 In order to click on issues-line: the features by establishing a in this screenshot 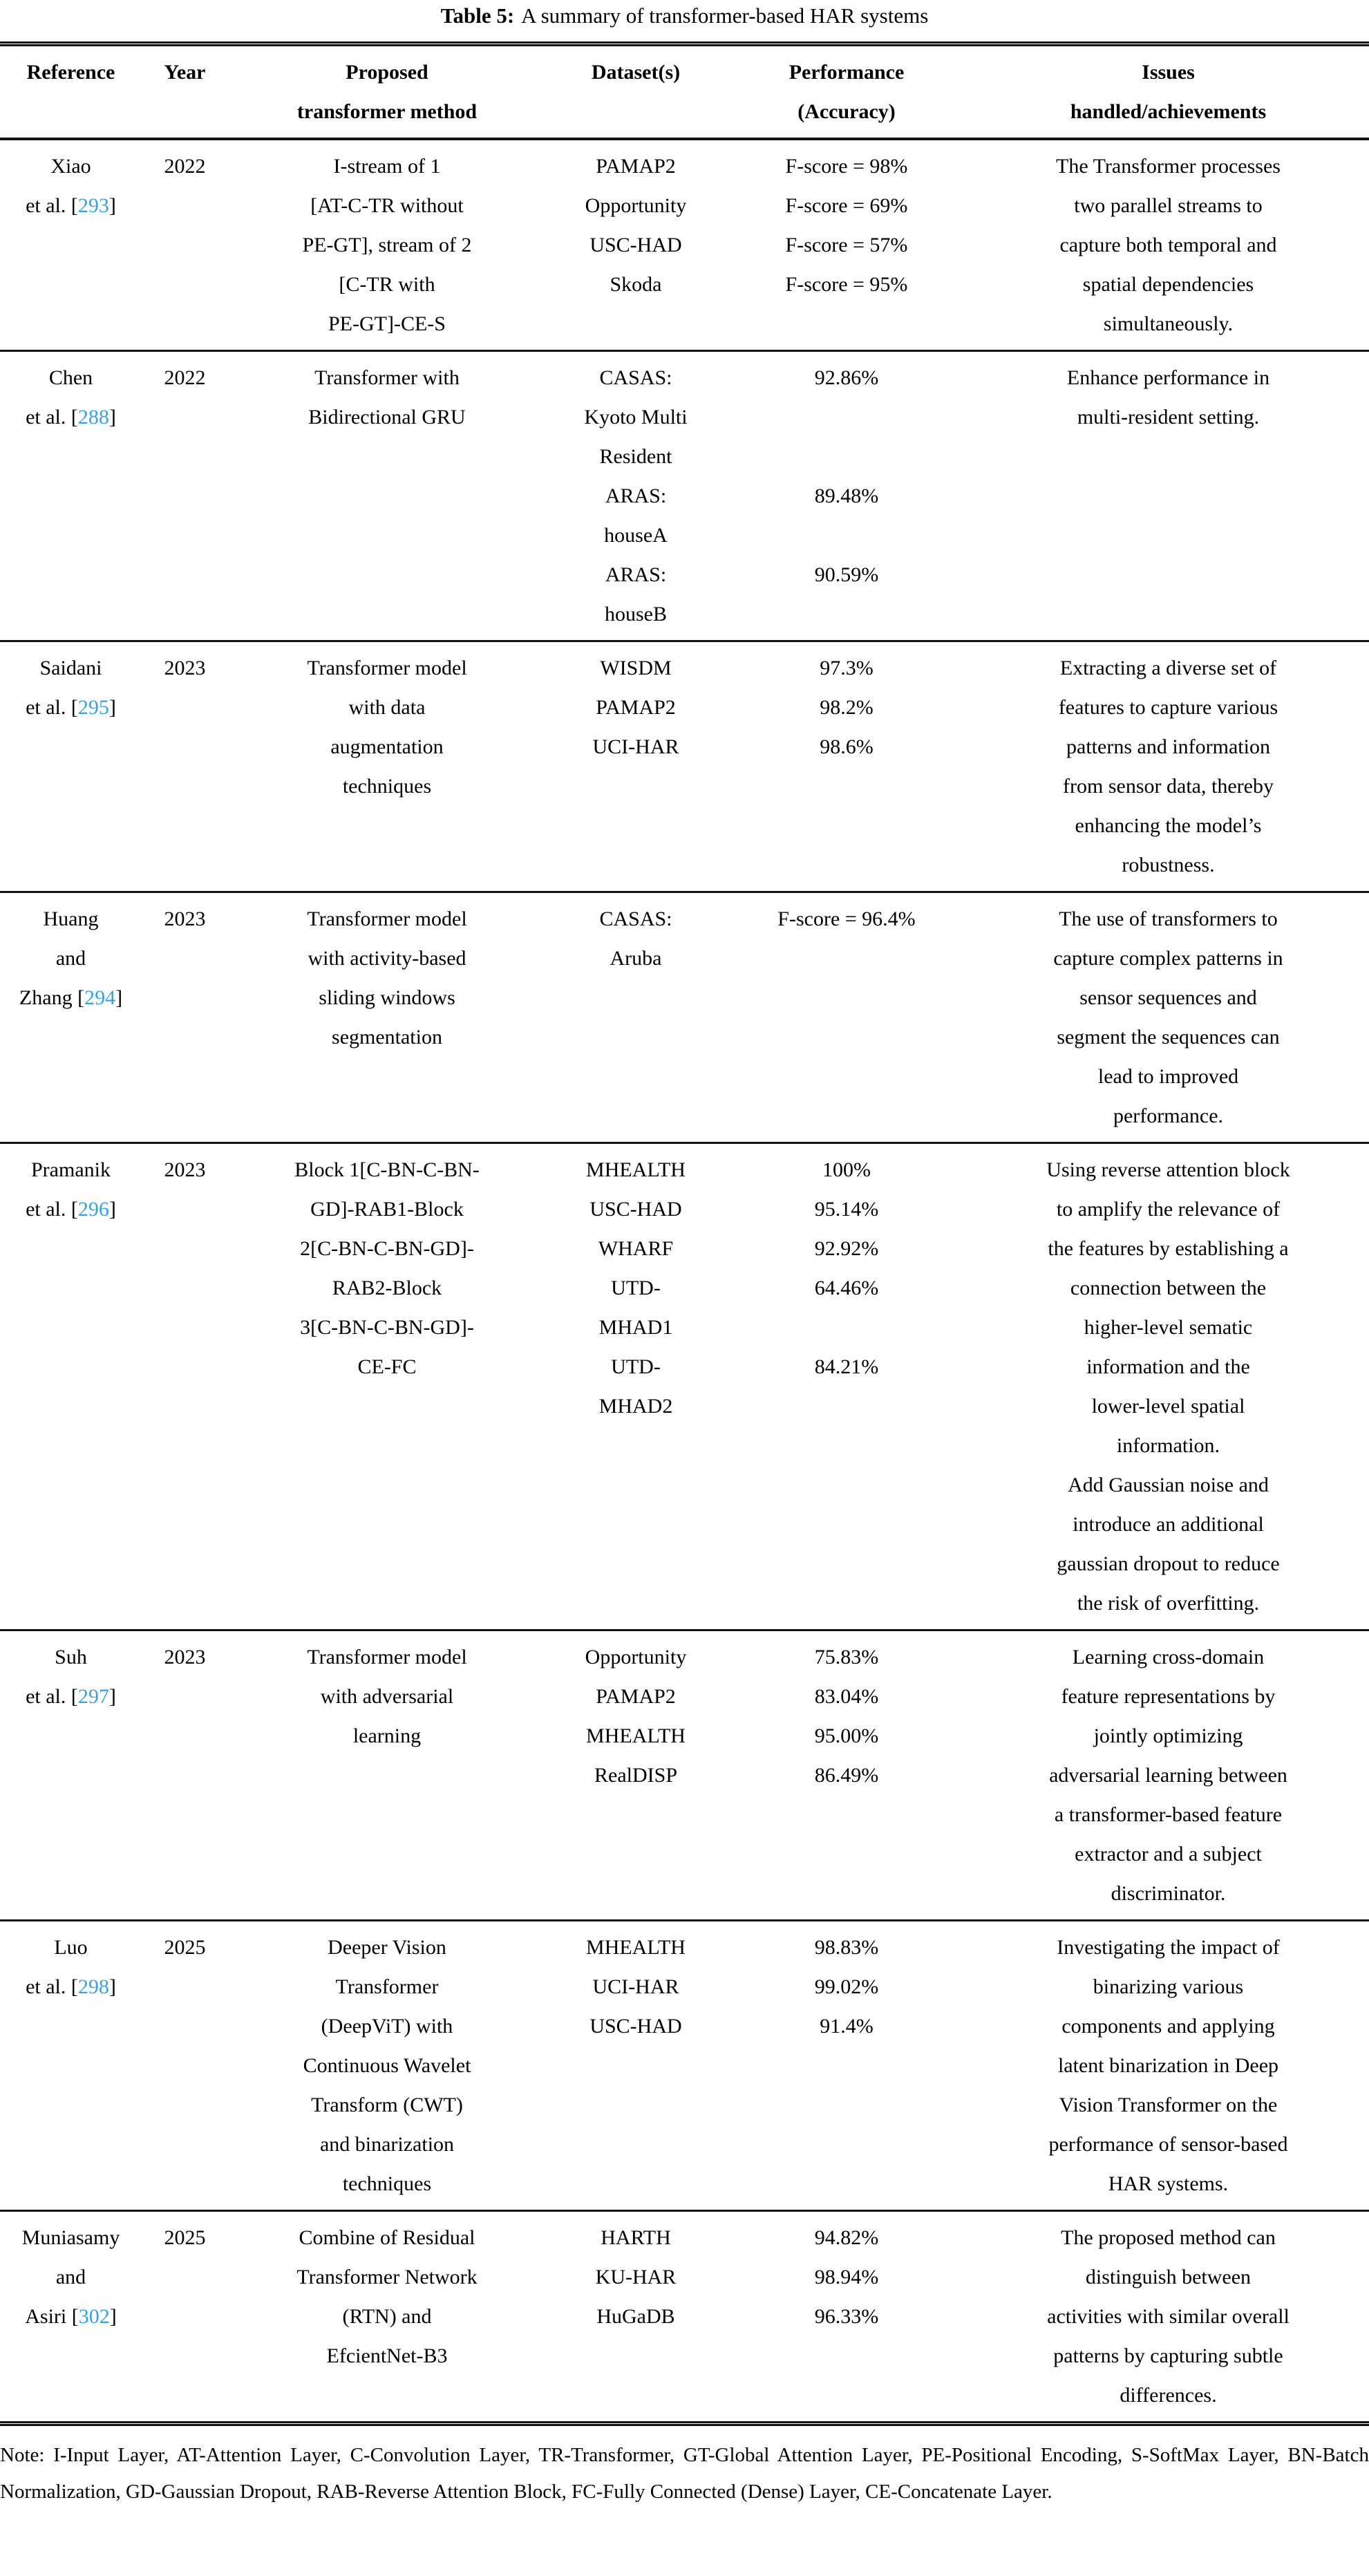, I will do `click(1168, 1248)`.